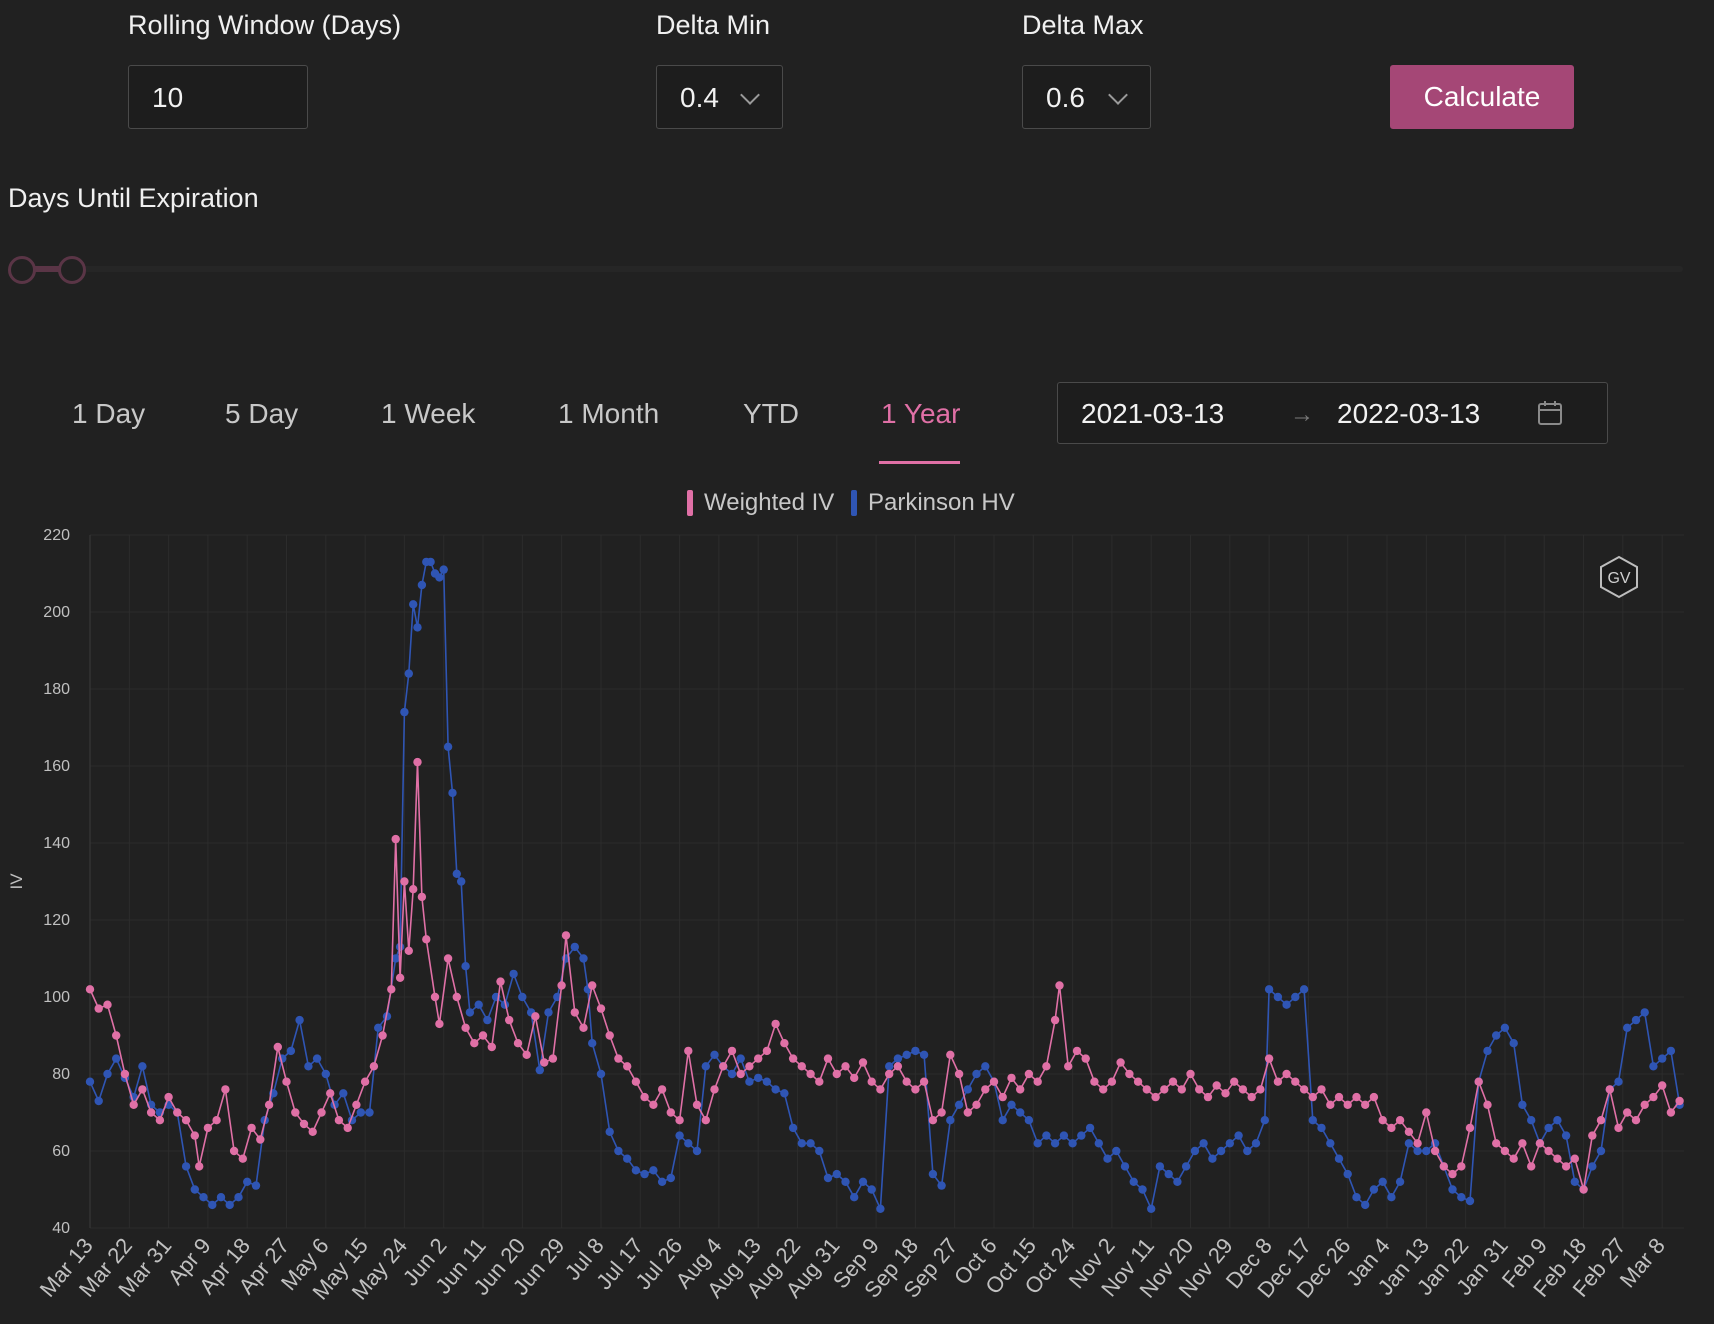  Describe the element at coordinates (1332, 413) in the screenshot. I see `date-range-picker: 2021-03-13 → 2022-03-13` at that location.